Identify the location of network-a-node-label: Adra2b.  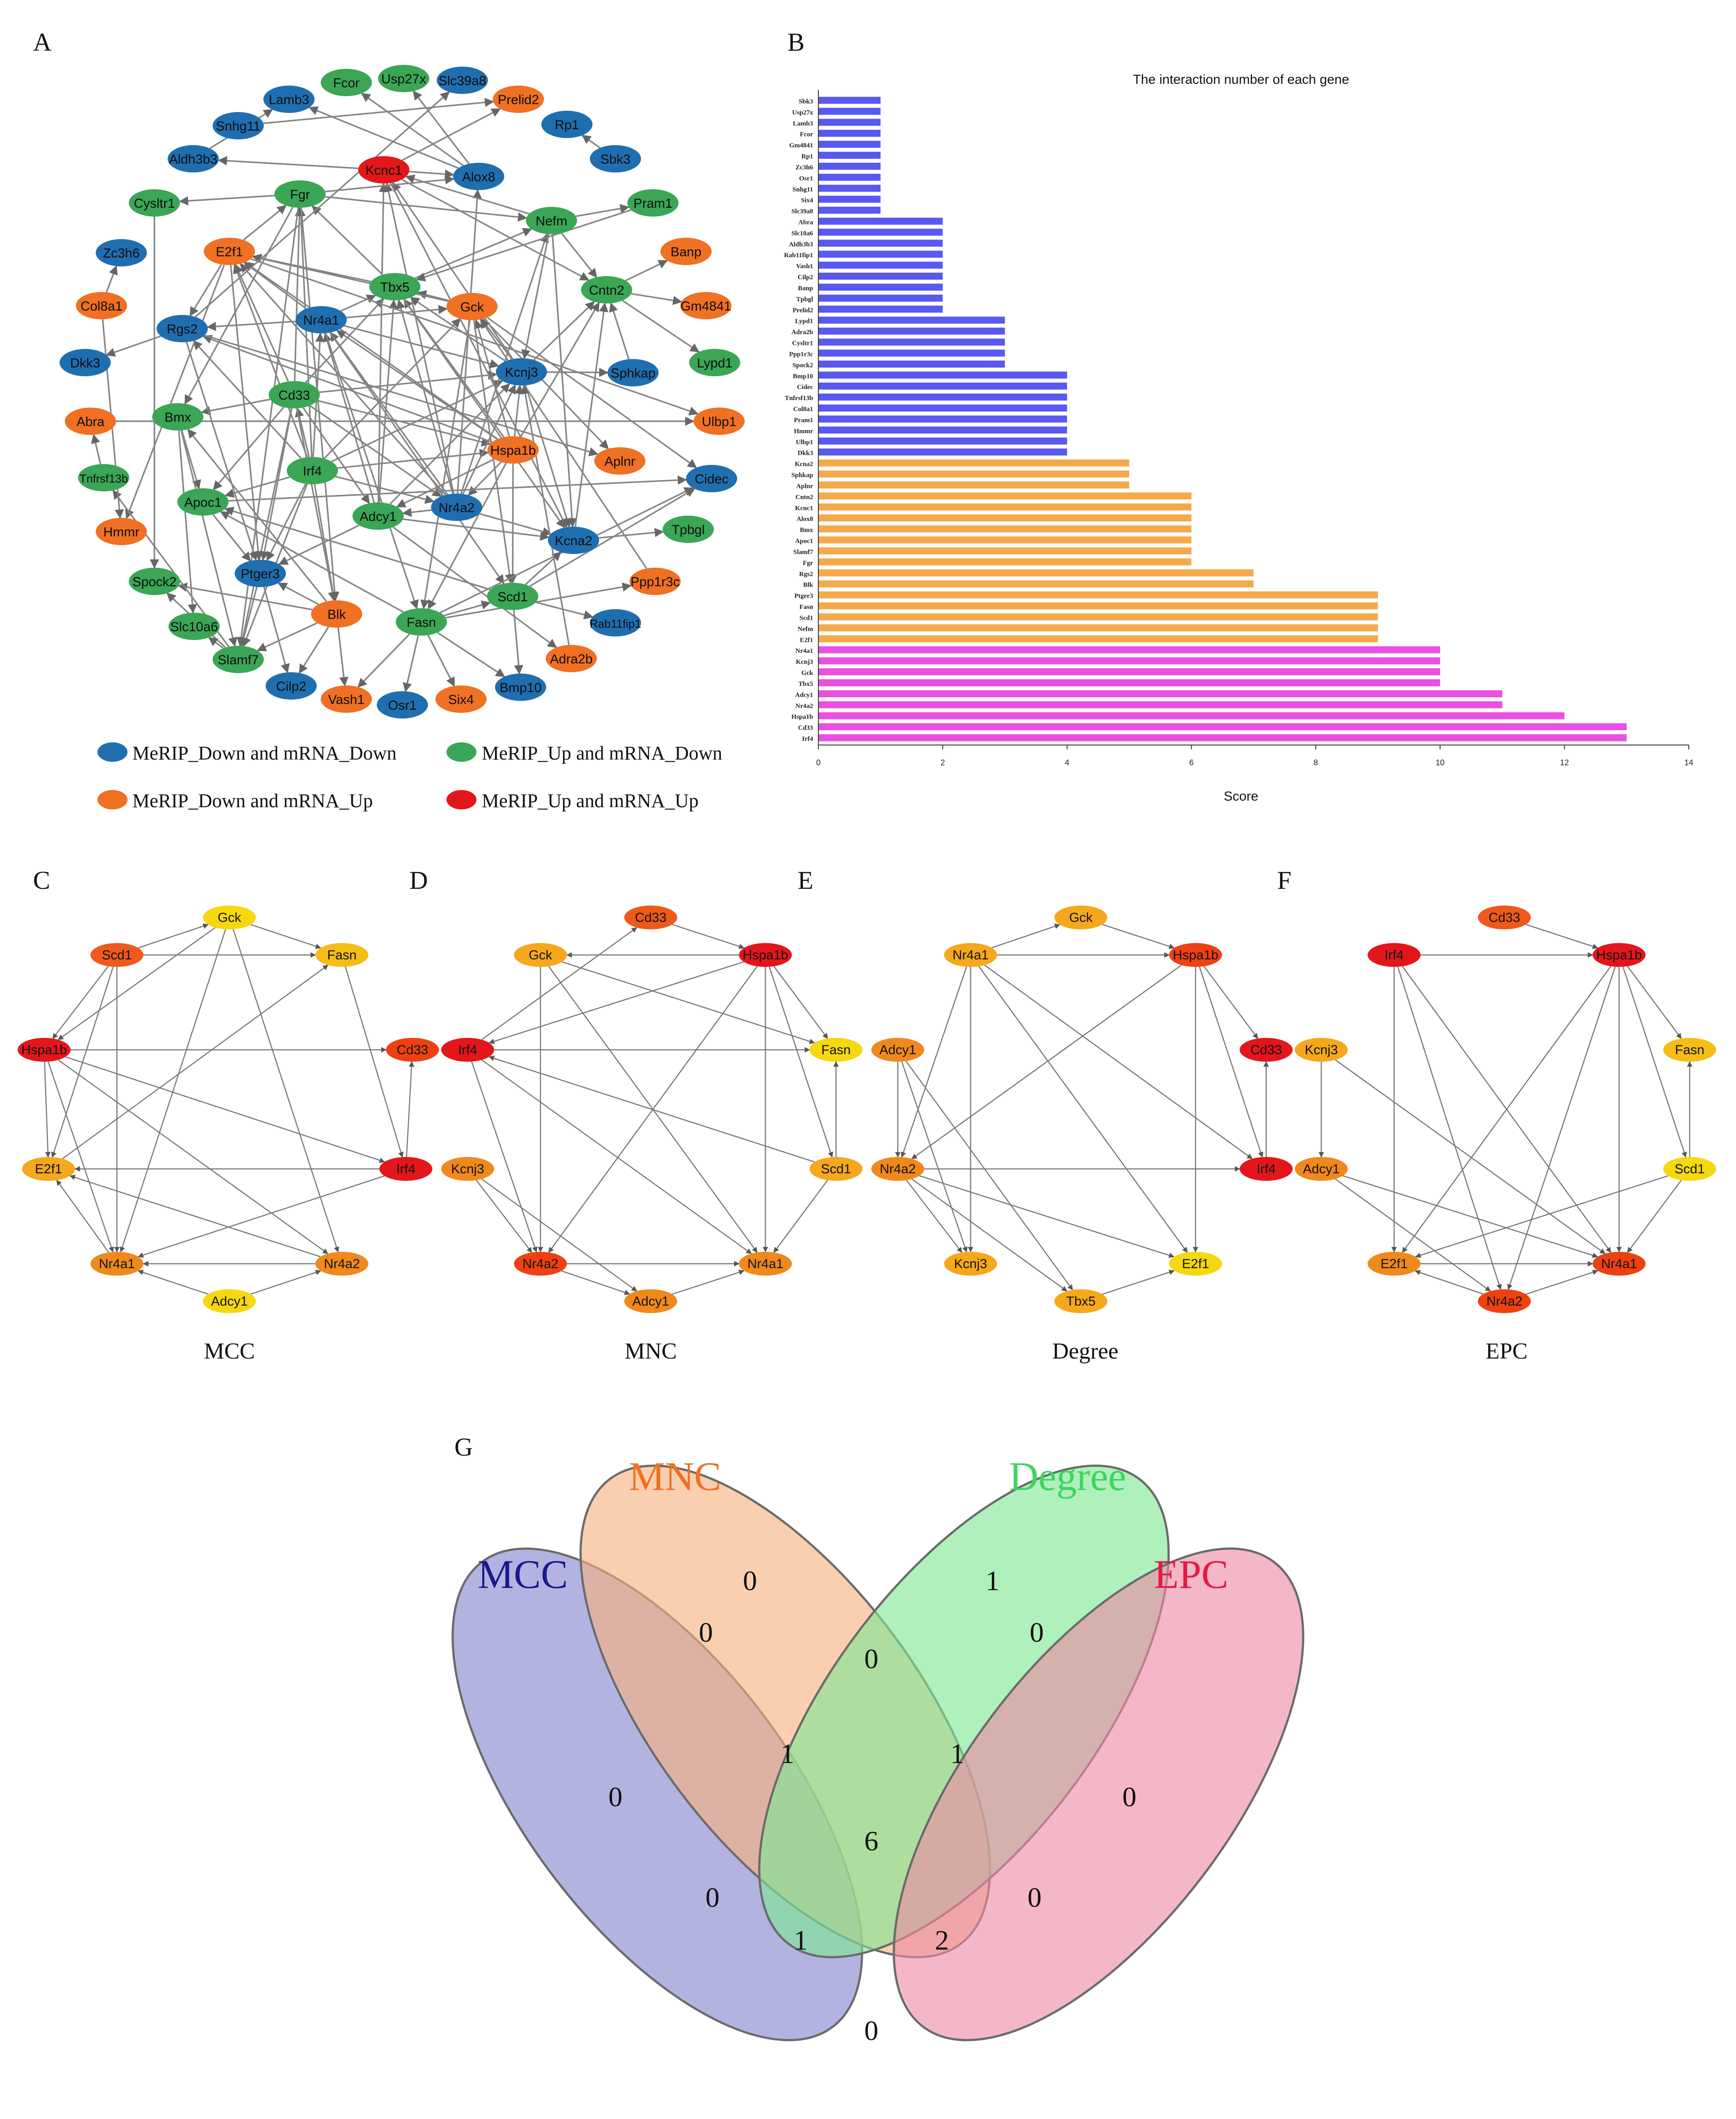
(571, 659).